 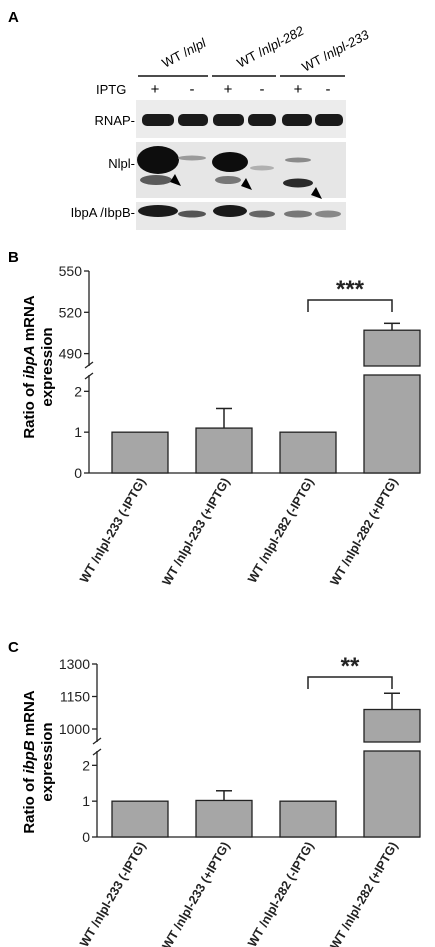 I want to click on significance-label: **, so click(x=350, y=666).